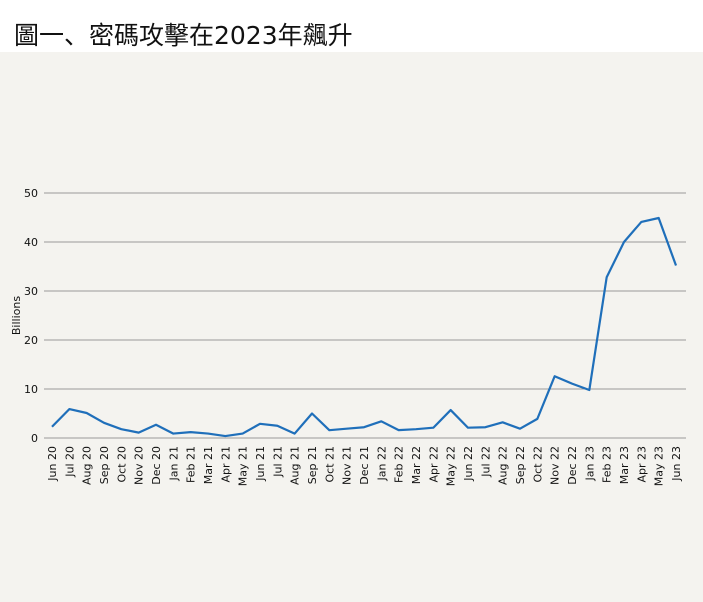  I want to click on x-tick-label: Jun 20, so click(52, 464).